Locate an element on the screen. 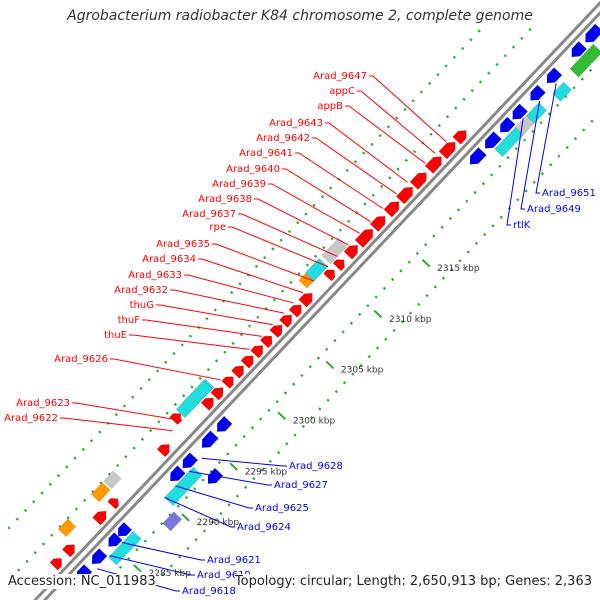 The width and height of the screenshot is (600, 600). gene-label: thuG is located at coordinates (142, 305).